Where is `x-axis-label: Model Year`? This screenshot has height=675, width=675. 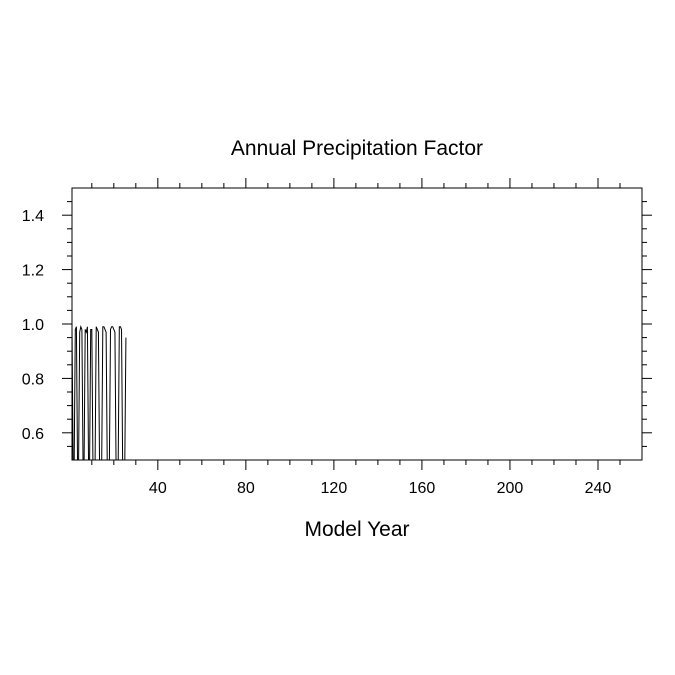
x-axis-label: Model Year is located at coordinates (356, 529).